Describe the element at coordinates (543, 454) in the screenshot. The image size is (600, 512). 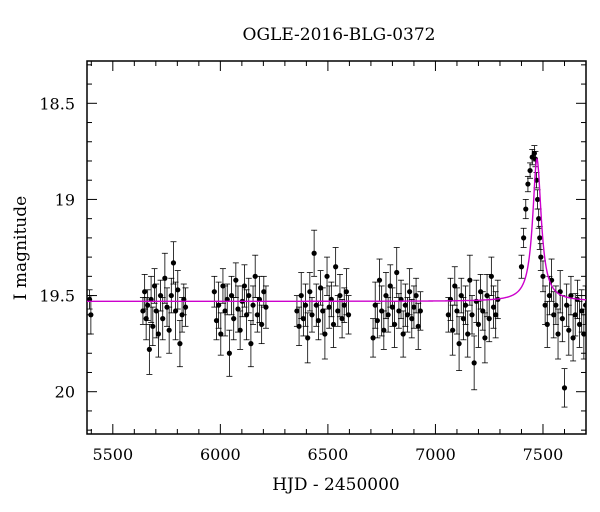
I see `x-tick-label: 7500` at that location.